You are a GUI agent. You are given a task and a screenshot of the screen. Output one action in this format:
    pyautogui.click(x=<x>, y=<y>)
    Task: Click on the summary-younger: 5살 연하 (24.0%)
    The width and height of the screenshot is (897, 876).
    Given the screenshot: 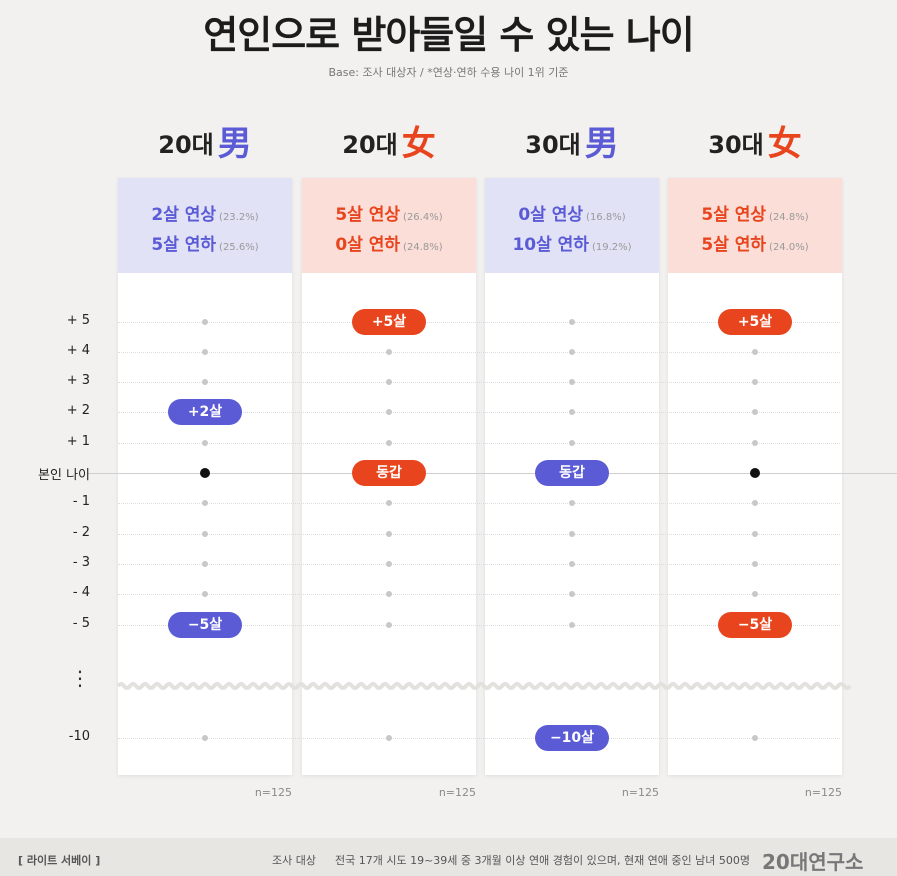 What is the action you would take?
    pyautogui.click(x=755, y=242)
    